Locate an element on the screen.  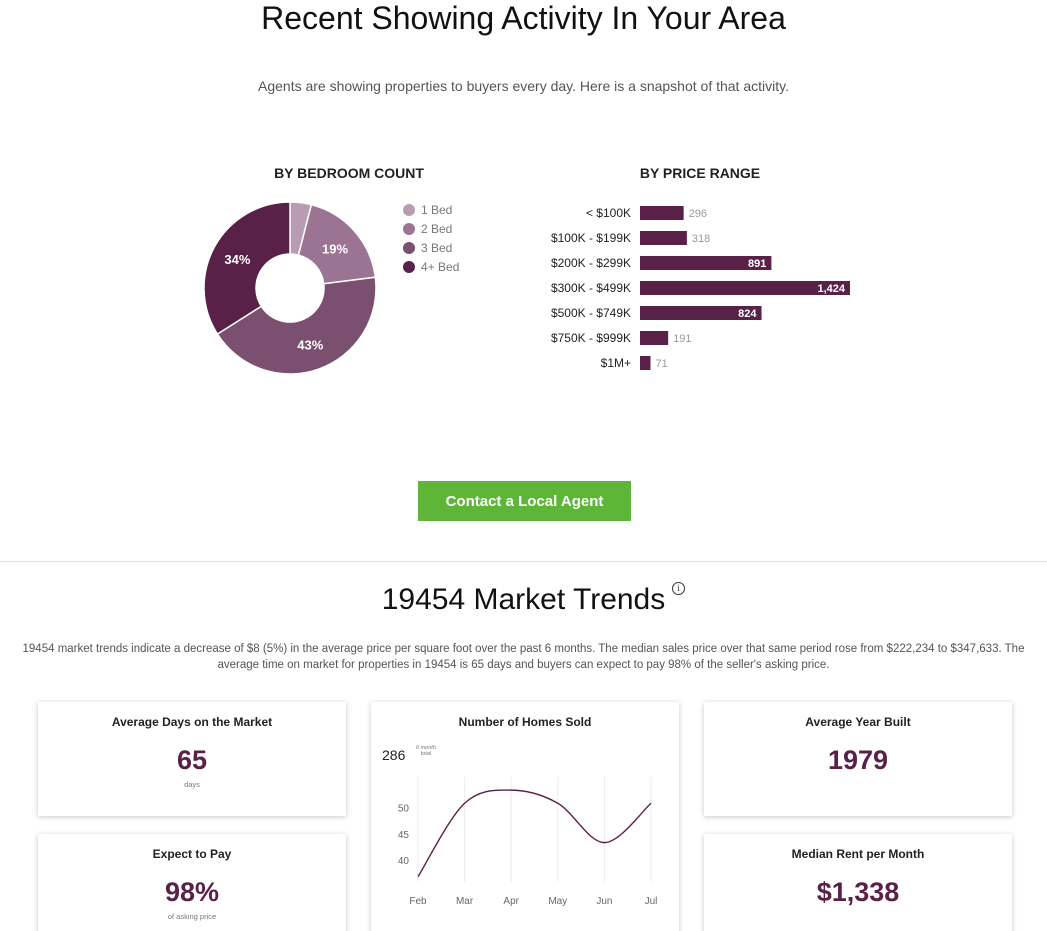
page-title: Recent Showing Activity In Your Area is located at coordinates (523, 18).